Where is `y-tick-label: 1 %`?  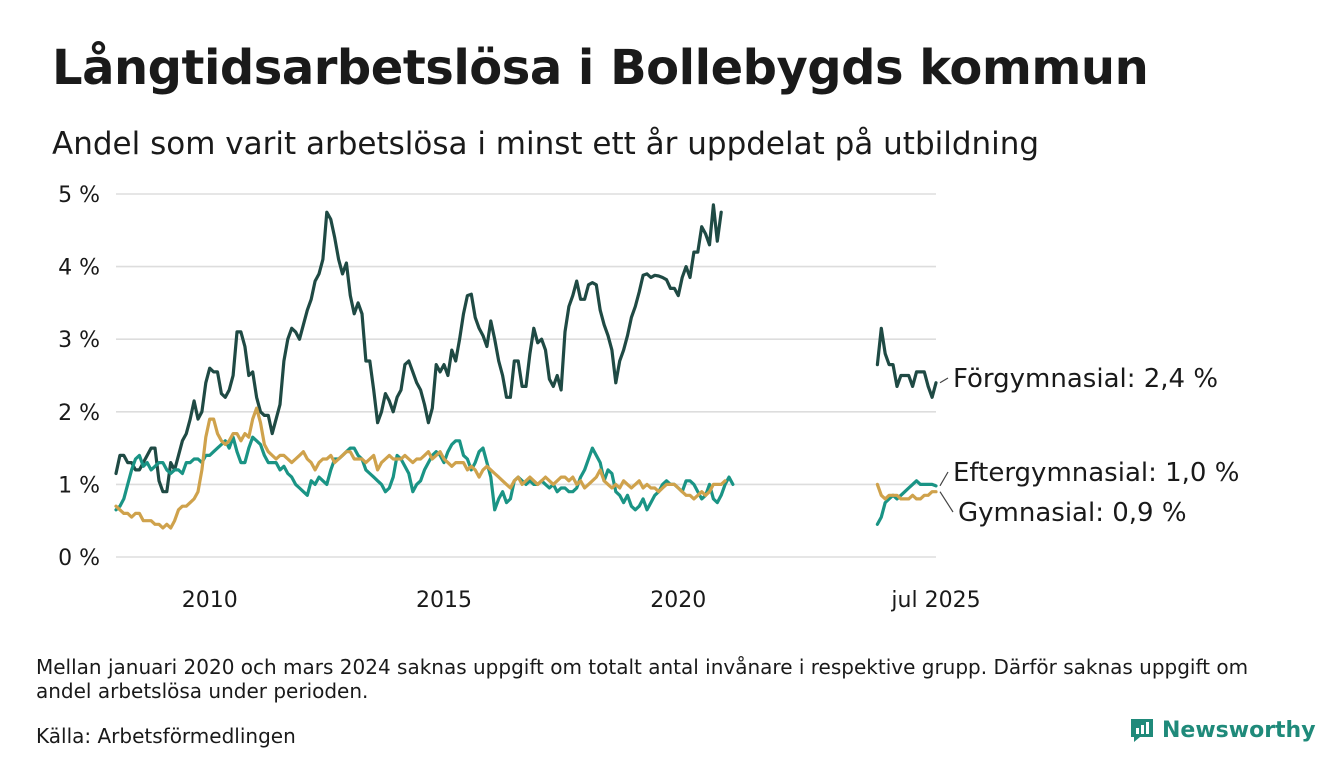 y-tick-label: 1 % is located at coordinates (79, 485).